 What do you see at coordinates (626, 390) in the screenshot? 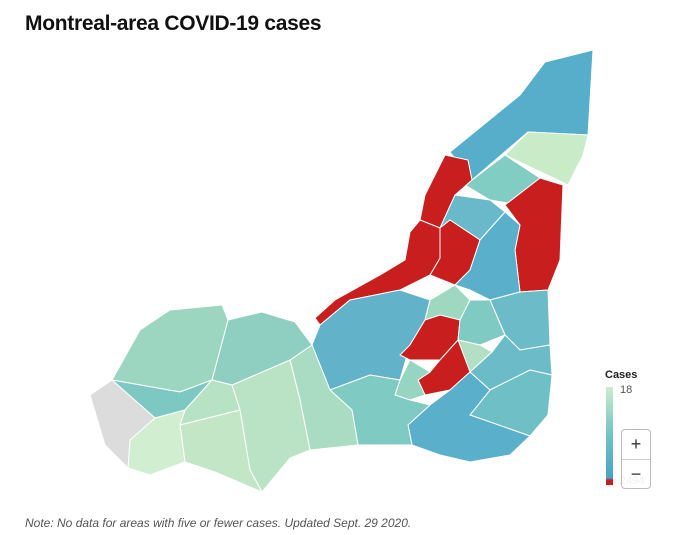
I see `legend-min: 18` at bounding box center [626, 390].